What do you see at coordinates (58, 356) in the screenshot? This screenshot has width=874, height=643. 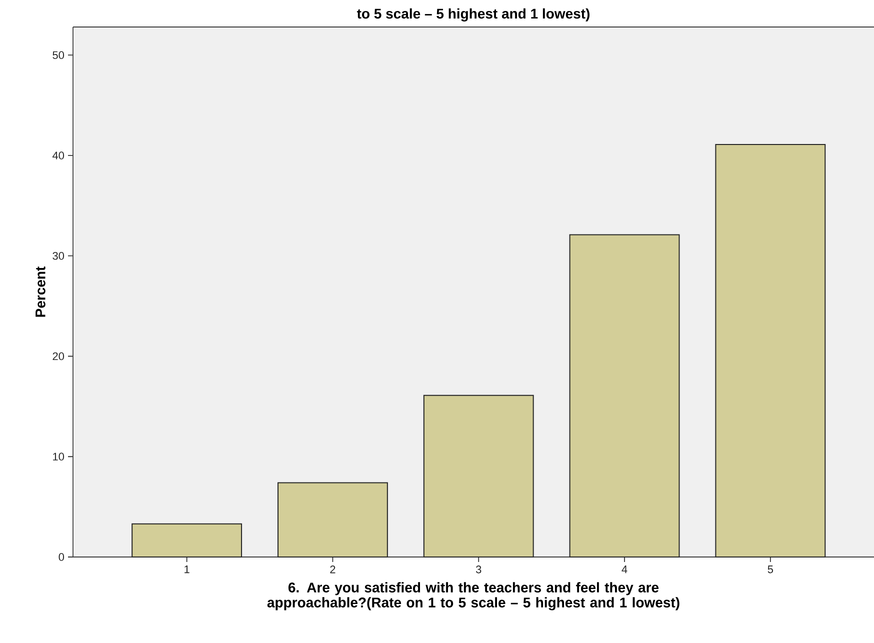 I see `y-tick-label: 20` at bounding box center [58, 356].